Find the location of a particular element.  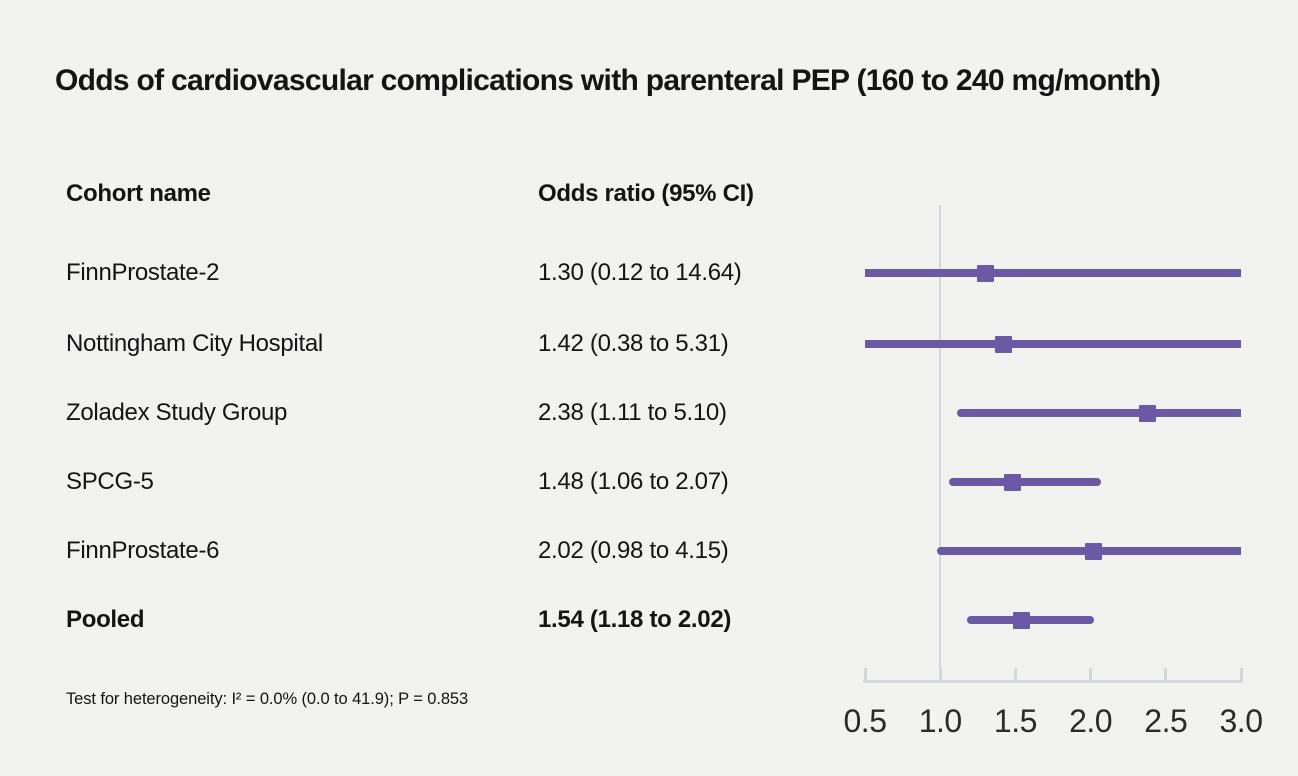

odds-ratio-value: 1.54 (1.18 to 2.02) is located at coordinates (635, 619).